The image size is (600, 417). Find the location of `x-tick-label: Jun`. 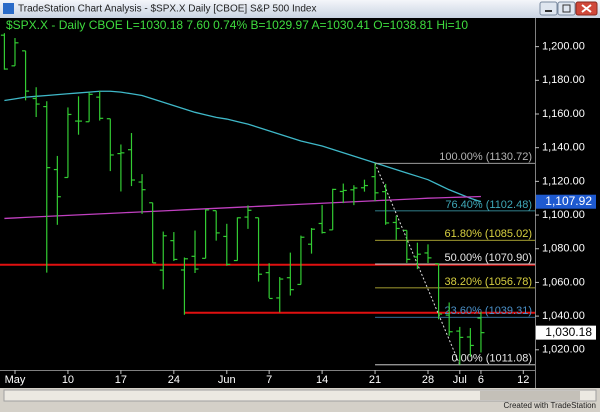

x-tick-label: Jun is located at coordinates (227, 380).